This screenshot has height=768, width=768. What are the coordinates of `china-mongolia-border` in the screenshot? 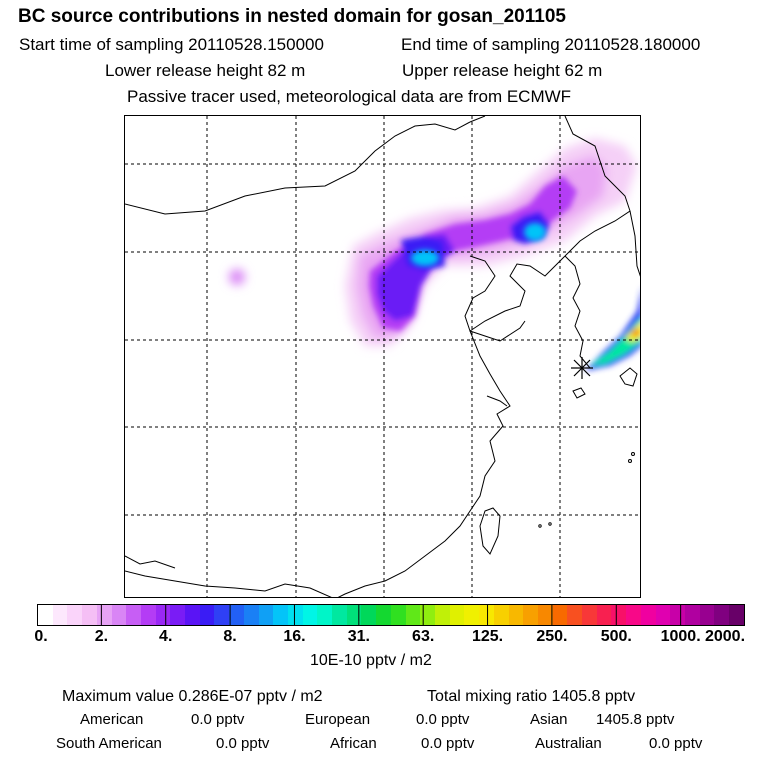 It's located at (298, 168).